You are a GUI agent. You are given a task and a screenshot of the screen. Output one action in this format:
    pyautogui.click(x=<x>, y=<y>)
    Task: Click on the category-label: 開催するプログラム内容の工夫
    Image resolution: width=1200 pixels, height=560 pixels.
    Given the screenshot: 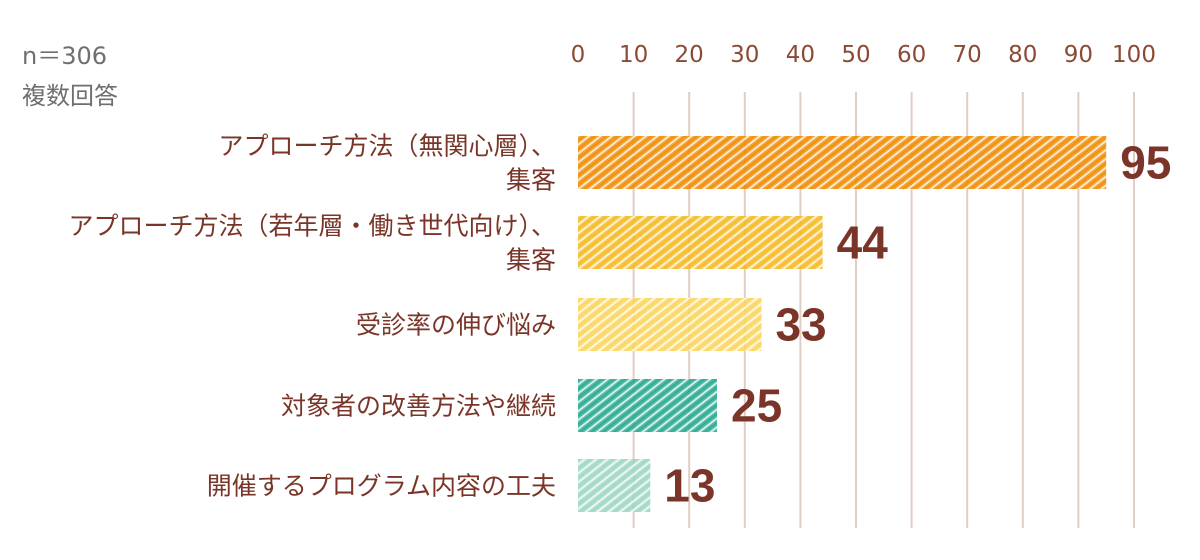 What is the action you would take?
    pyautogui.click(x=381, y=486)
    